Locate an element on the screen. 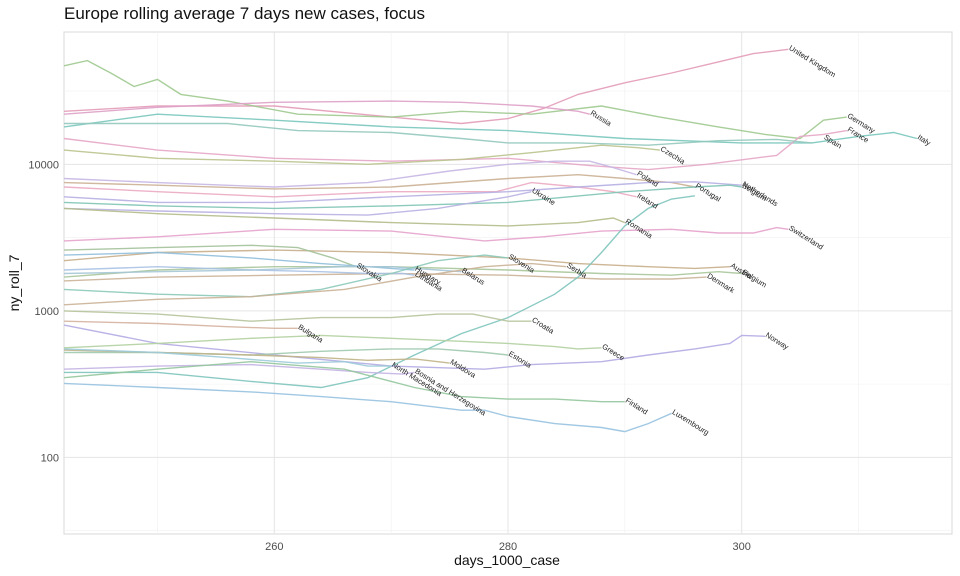 The height and width of the screenshot is (576, 960). y-tick-label: 100 is located at coordinates (50, 458).